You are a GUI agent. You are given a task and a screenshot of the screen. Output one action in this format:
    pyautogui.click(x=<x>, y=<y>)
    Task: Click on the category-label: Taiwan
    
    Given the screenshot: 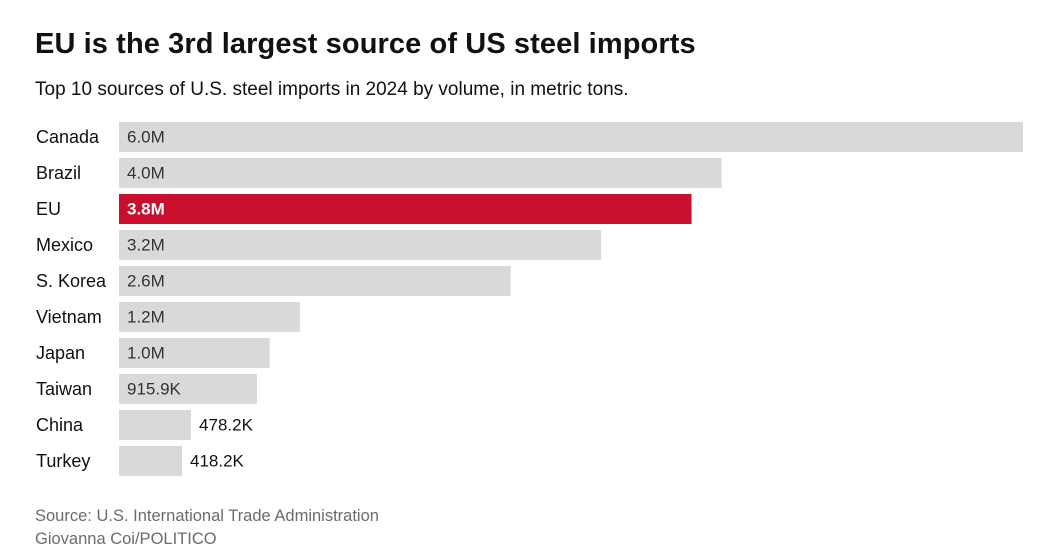 What is the action you would take?
    pyautogui.click(x=64, y=389)
    